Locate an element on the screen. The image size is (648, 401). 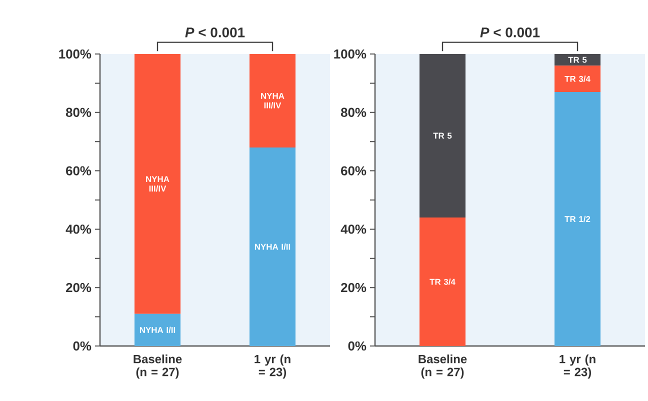
text: NYHA I/II is located at coordinates (158, 330).